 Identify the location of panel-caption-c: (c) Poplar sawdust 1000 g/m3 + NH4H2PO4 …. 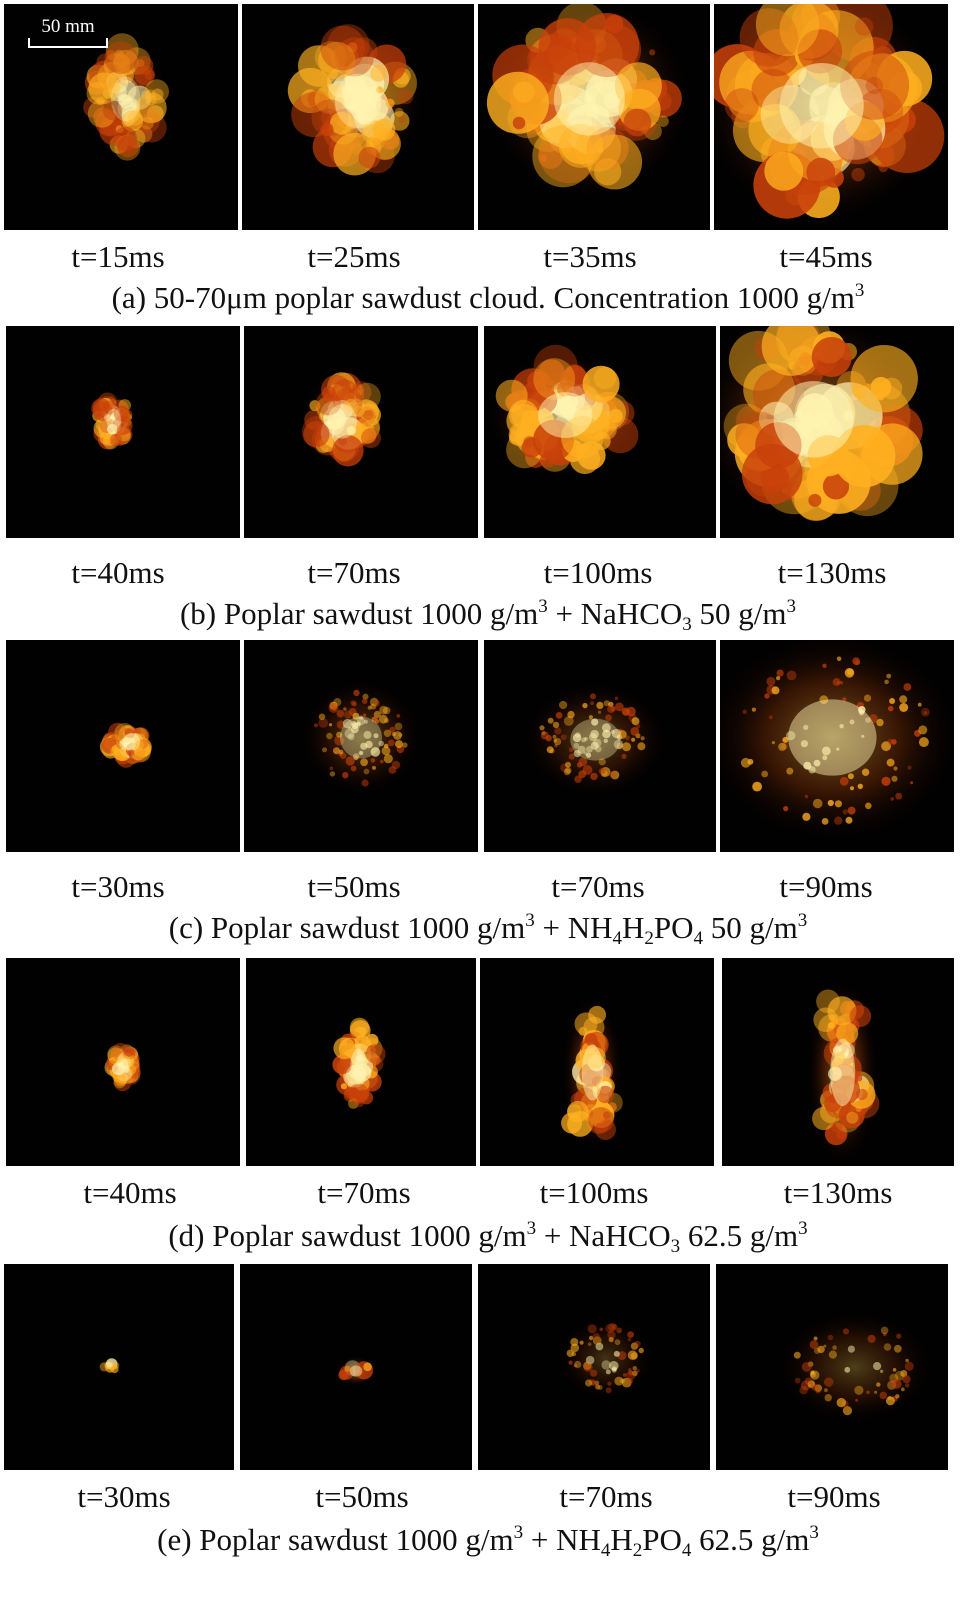
(488, 929).